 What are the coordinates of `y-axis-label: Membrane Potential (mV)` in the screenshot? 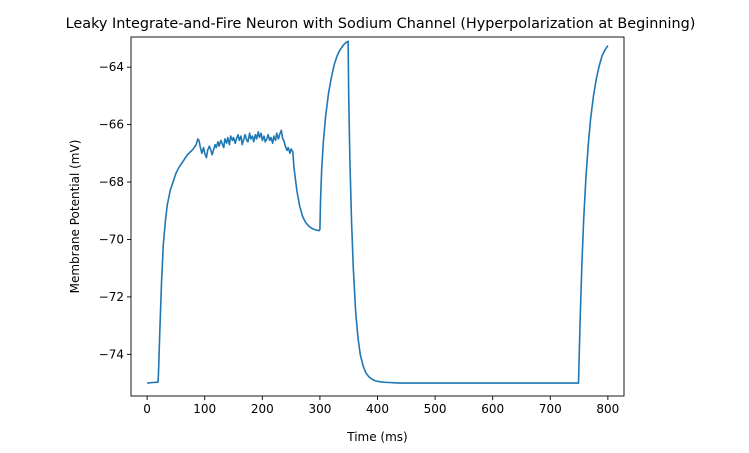 It's located at (75, 217).